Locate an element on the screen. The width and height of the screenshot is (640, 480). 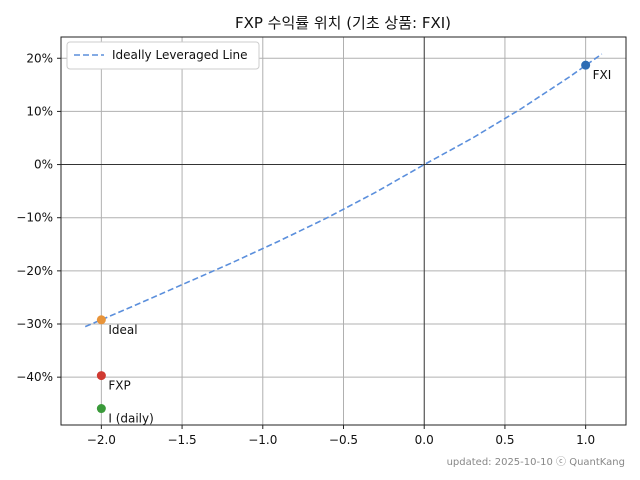
x-tick-label: 1.0 is located at coordinates (585, 440).